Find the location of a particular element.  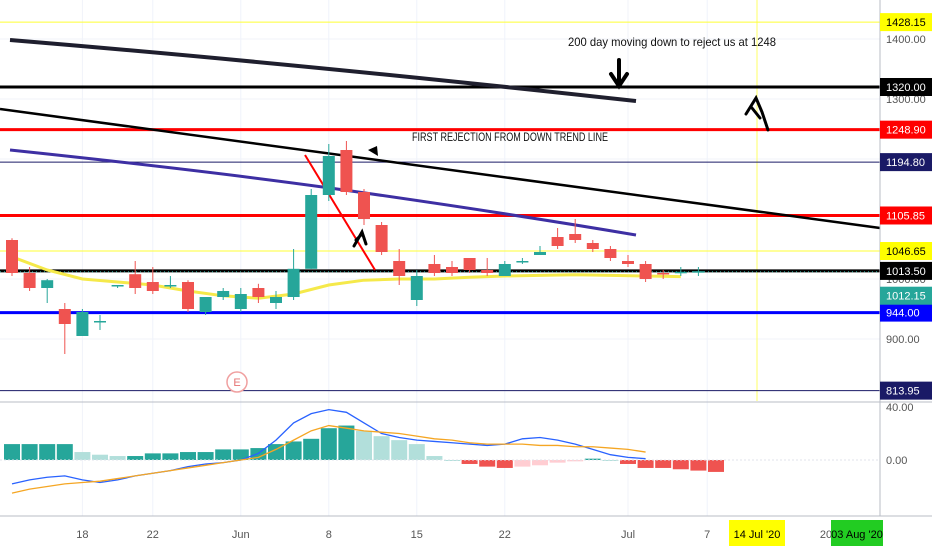

date-badge-label: 14 Jul '20 is located at coordinates (757, 535).